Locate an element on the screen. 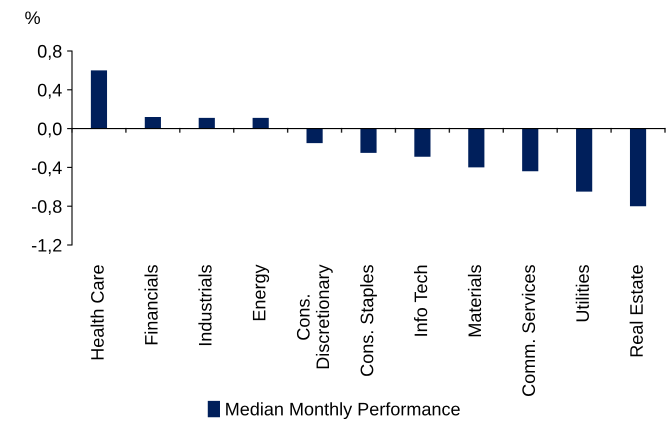 This screenshot has width=669, height=431. y-tick-label: -0,8 is located at coordinates (47, 208).